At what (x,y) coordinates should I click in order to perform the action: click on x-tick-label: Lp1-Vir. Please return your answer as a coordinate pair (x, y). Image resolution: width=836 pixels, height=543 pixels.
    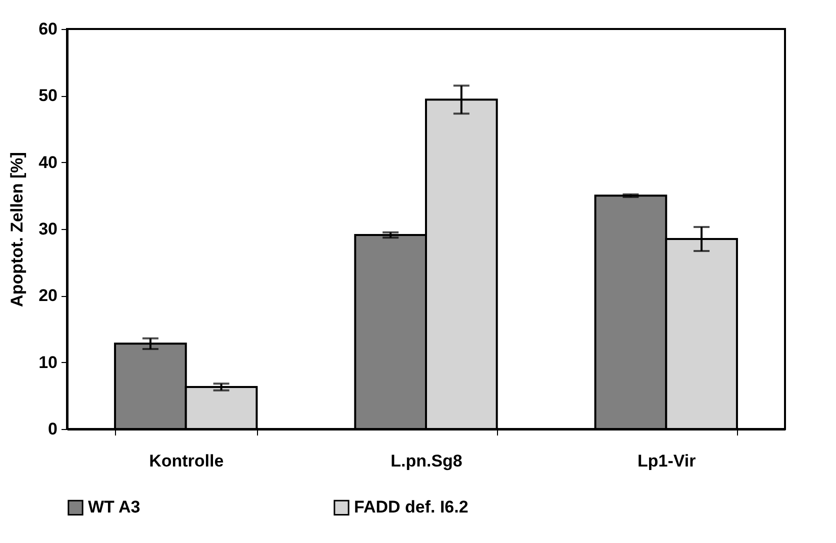
    Looking at the image, I should click on (667, 461).